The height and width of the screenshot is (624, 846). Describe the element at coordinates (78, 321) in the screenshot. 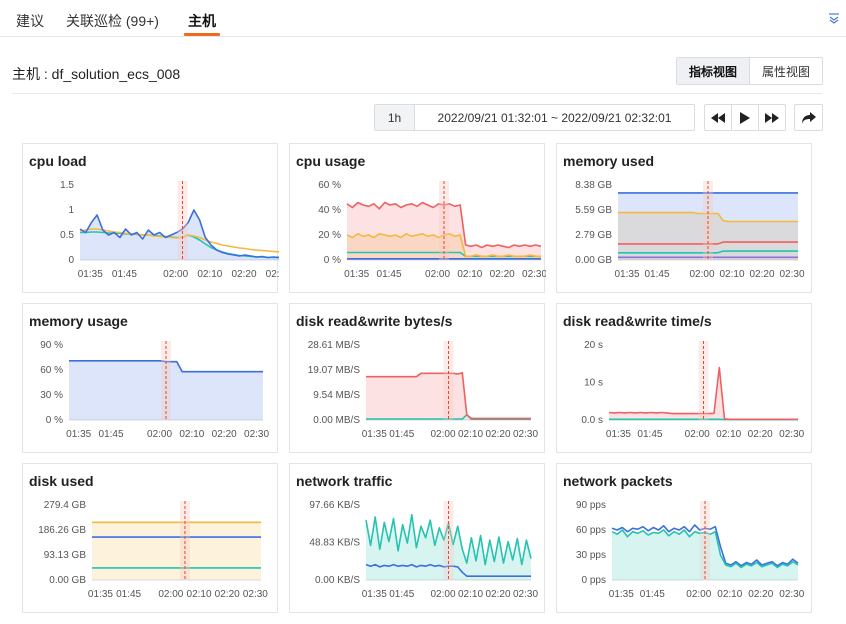

I see `chart-title: memory usage` at that location.